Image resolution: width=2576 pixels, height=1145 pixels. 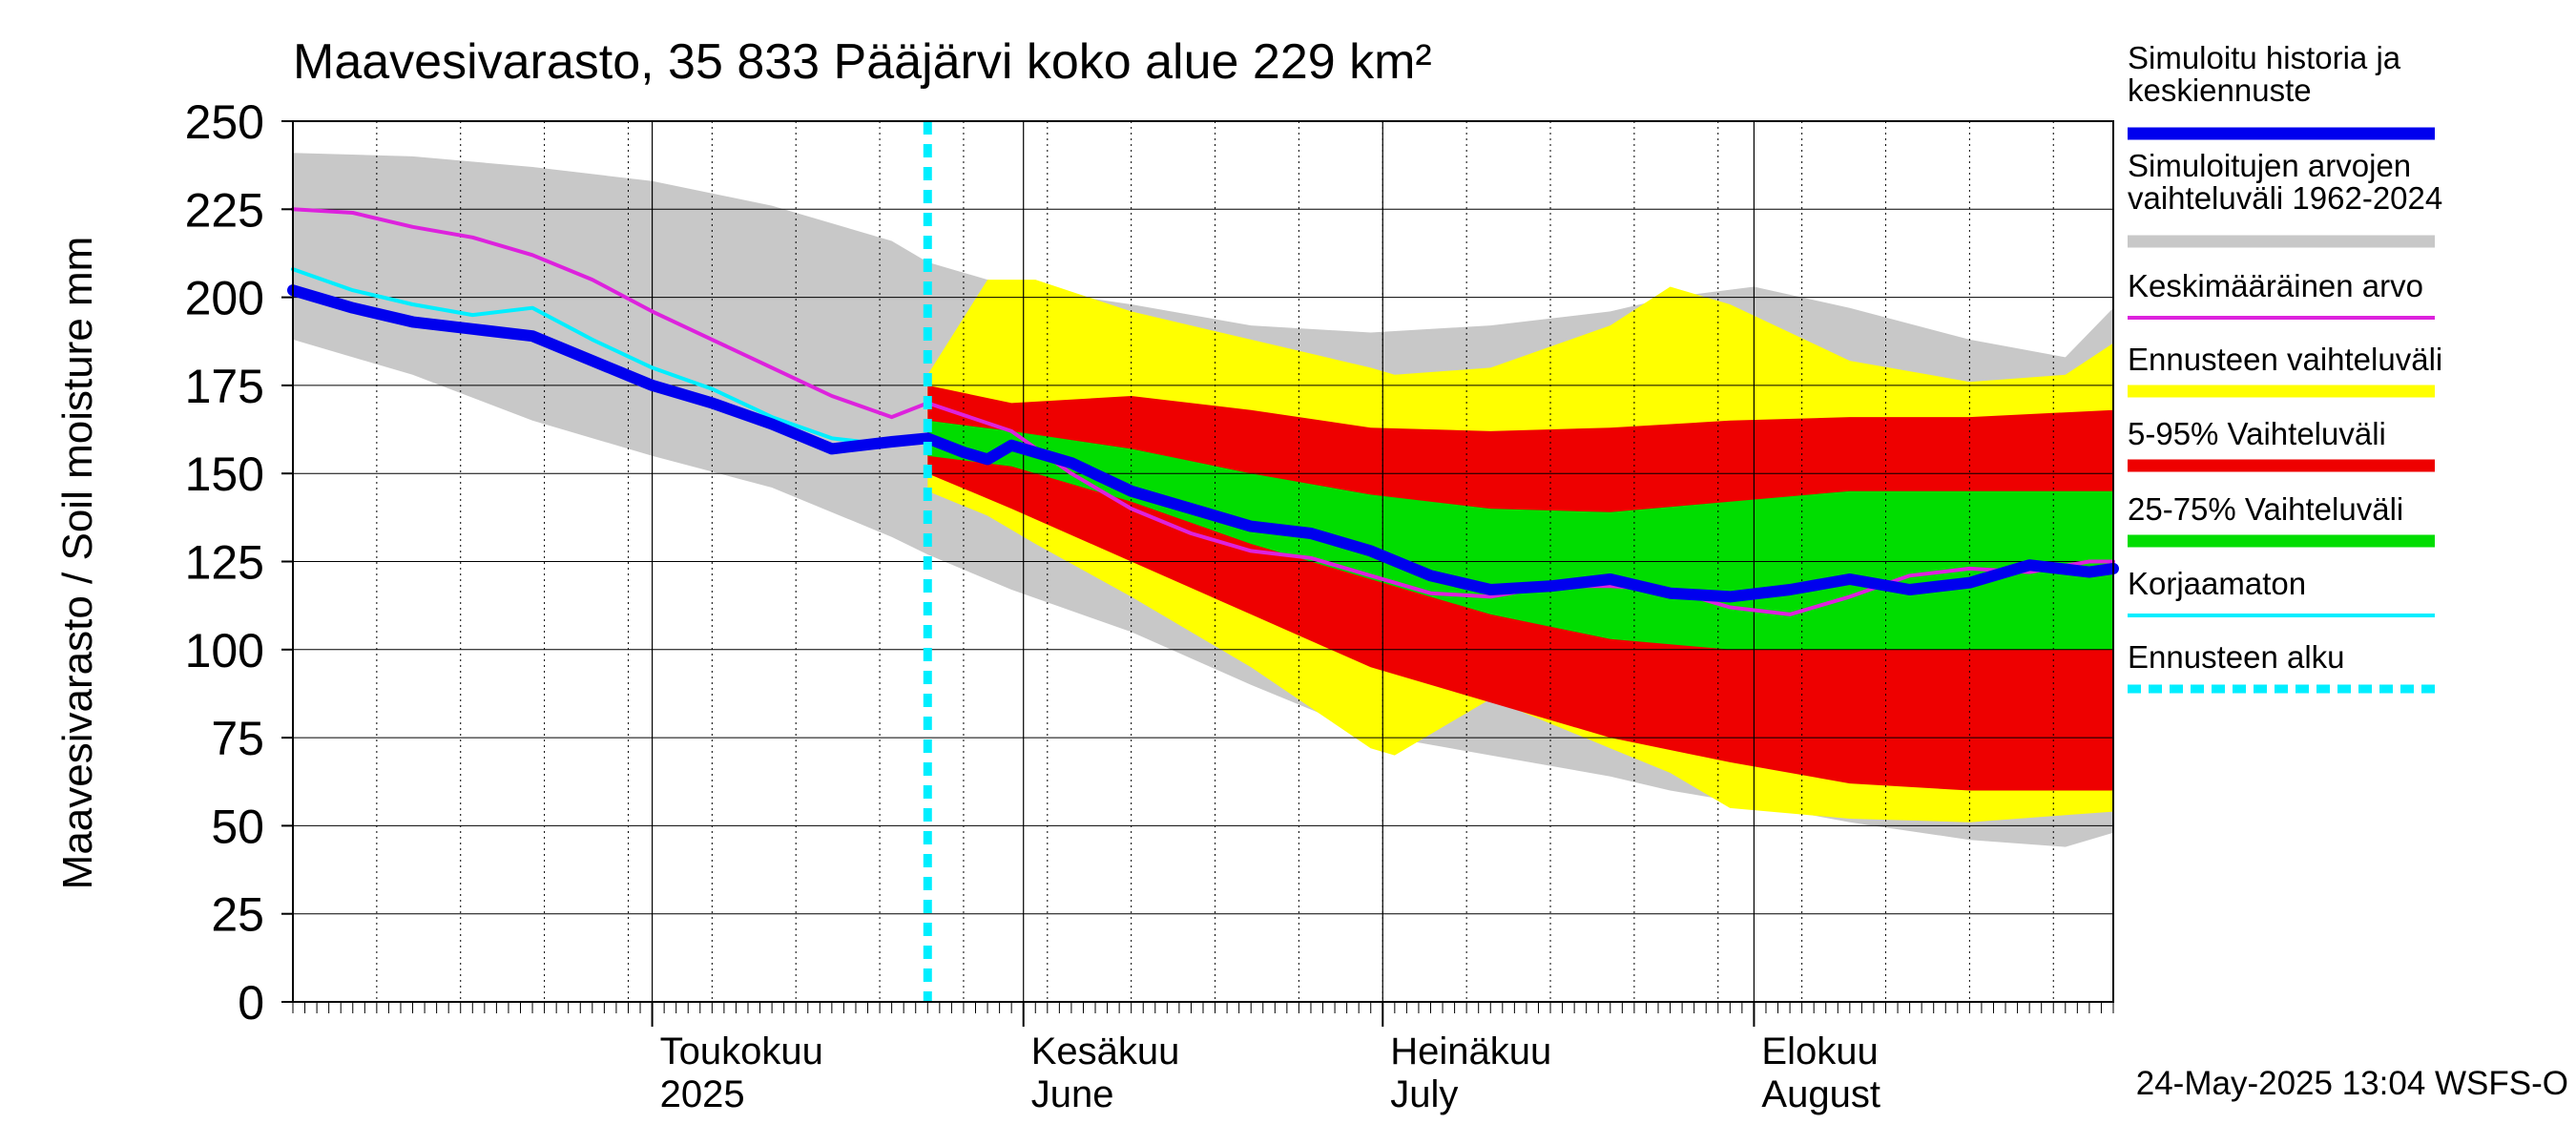 What do you see at coordinates (2281, 391) in the screenshot?
I see `legend-swatch-fc_range` at bounding box center [2281, 391].